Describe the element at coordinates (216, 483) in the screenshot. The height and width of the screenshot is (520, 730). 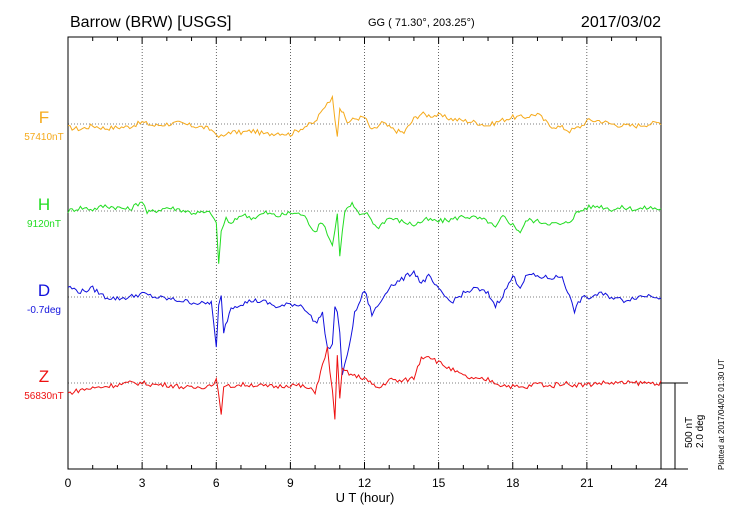
I see `x-tick-label-6: 6` at that location.